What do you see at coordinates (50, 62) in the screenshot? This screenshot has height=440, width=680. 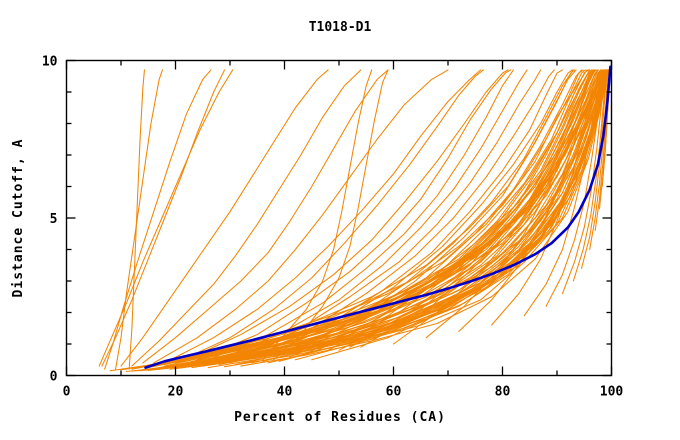 I see `y-tick-label: 10` at bounding box center [50, 62].